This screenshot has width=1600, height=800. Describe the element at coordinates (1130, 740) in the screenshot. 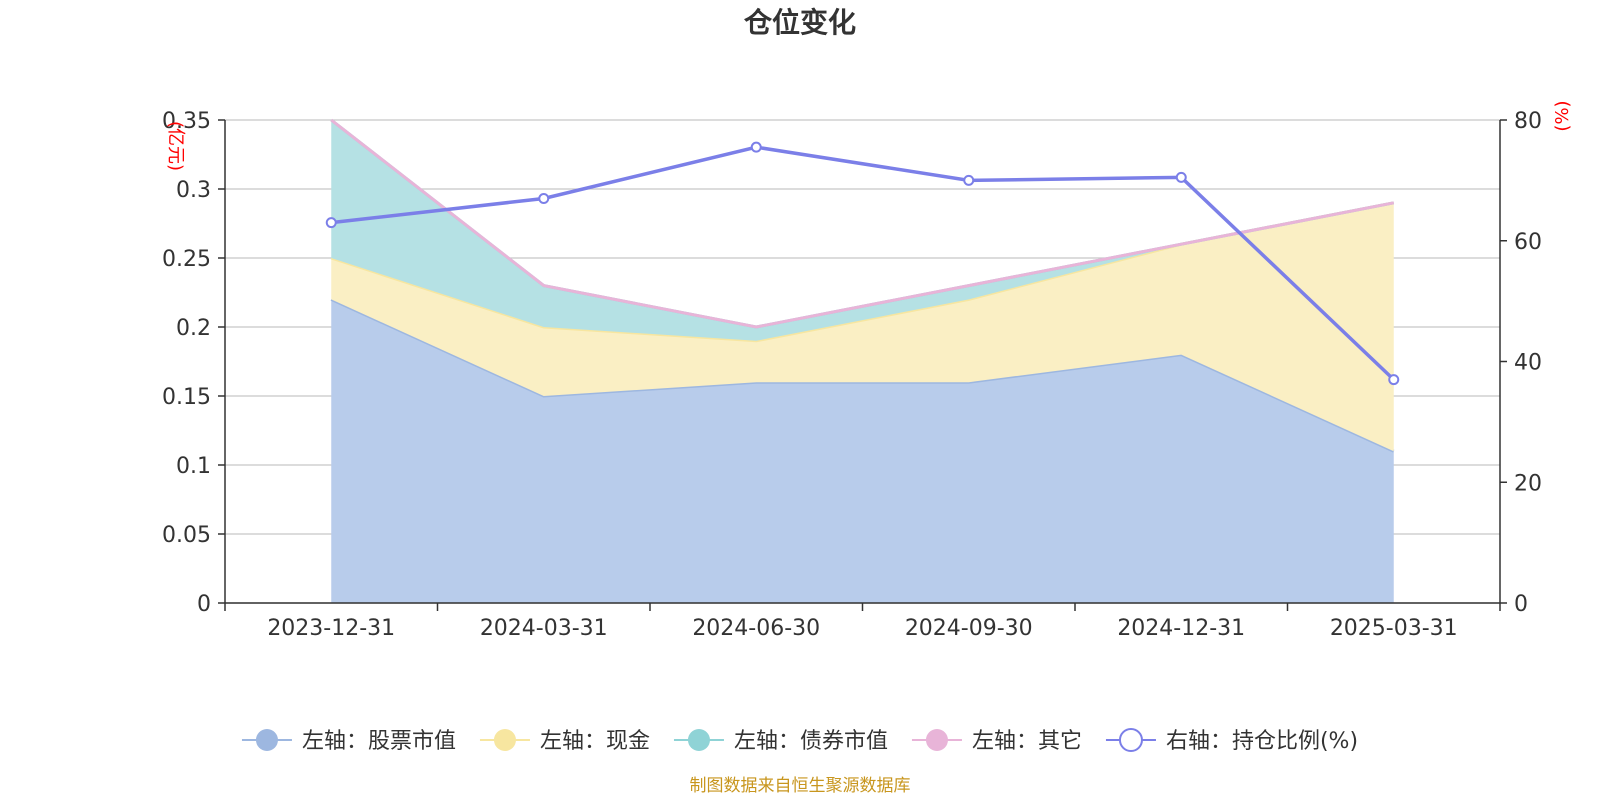

I see `legend-hollow-circle-icon` at that location.